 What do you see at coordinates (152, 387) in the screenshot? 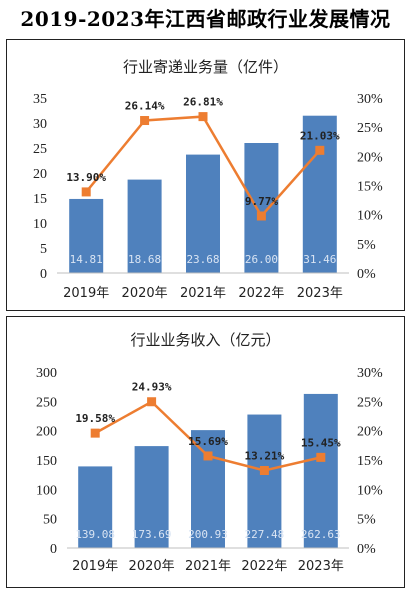
I see `growth-value-label: 24.93%` at bounding box center [152, 387].